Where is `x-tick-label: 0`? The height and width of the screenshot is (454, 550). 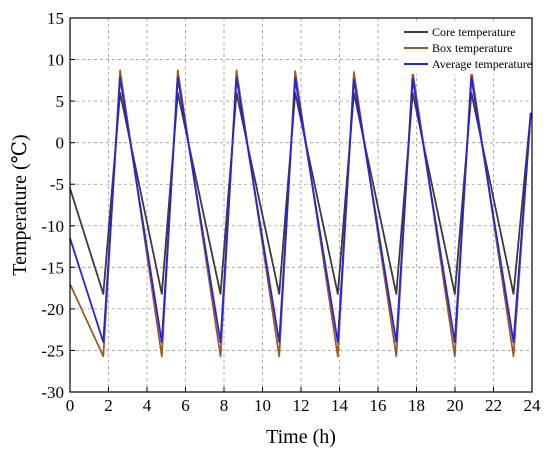 x-tick-label: 0 is located at coordinates (70, 405).